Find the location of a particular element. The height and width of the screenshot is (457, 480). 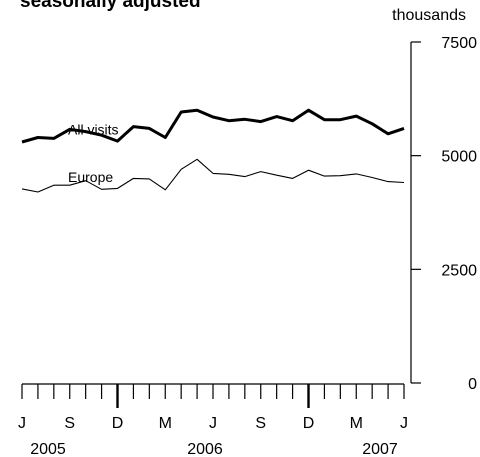

x-year-label: 2007 is located at coordinates (380, 449).